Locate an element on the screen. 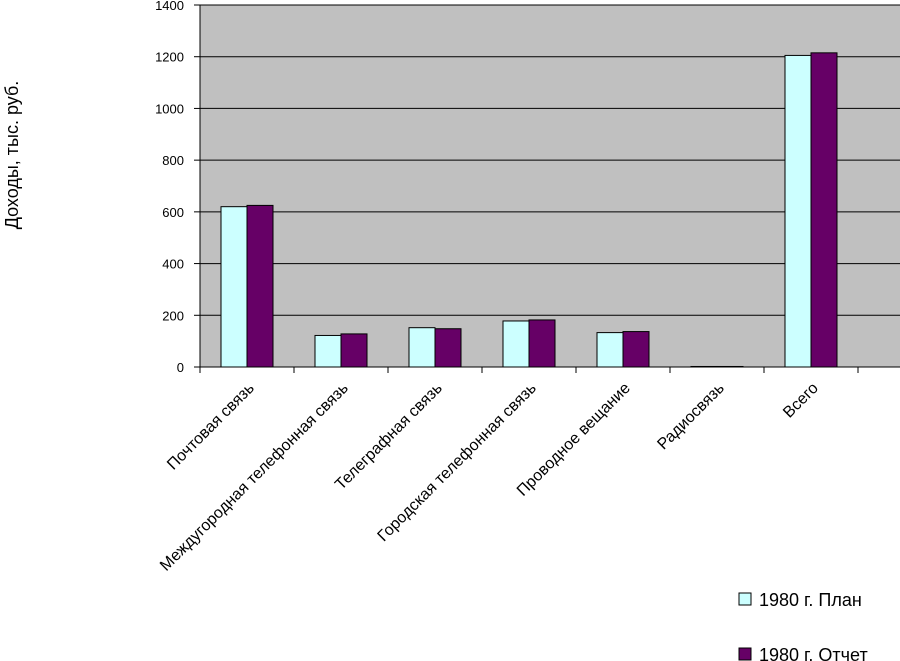  y-tick-label: 200 is located at coordinates (173, 315).